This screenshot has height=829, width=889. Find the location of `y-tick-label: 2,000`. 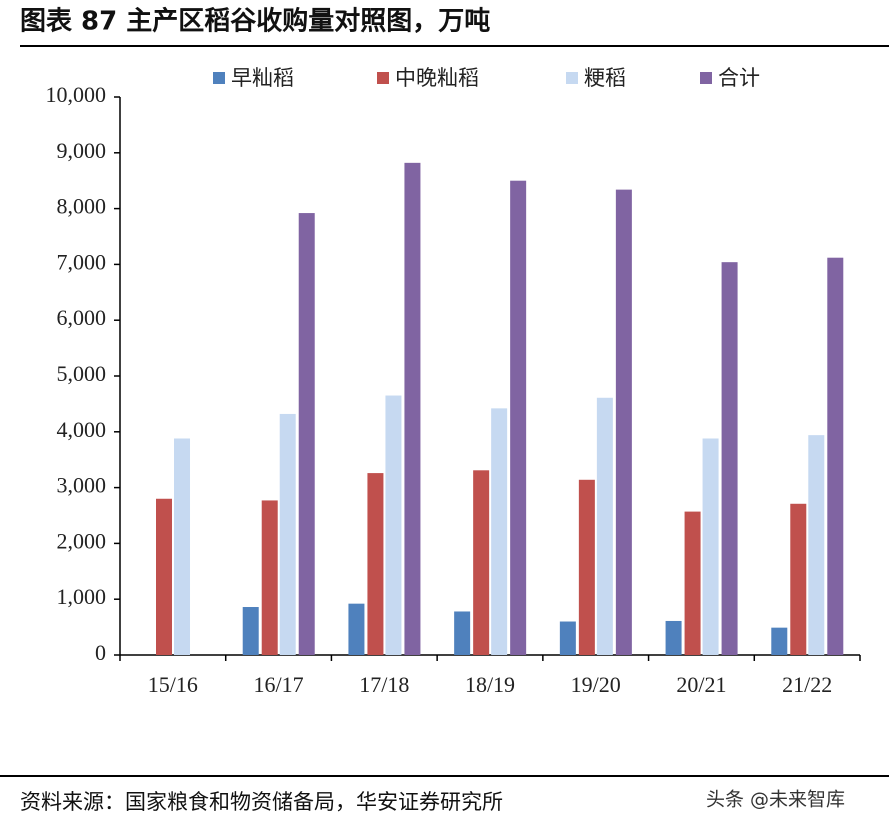

y-tick-label: 2,000 is located at coordinates (82, 540).